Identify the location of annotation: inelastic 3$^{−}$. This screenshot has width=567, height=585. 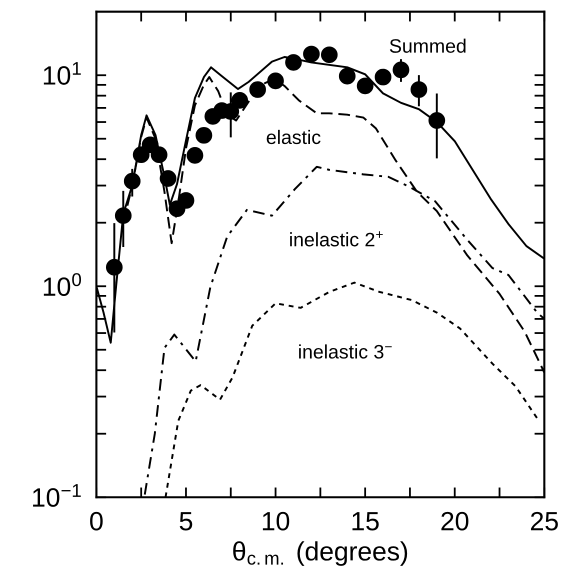
(345, 351).